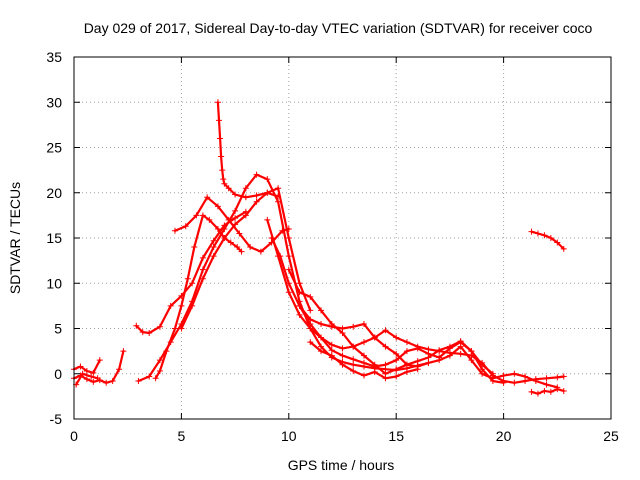  Describe the element at coordinates (341, 465) in the screenshot. I see `x-axis-label: GPS time / hours` at that location.